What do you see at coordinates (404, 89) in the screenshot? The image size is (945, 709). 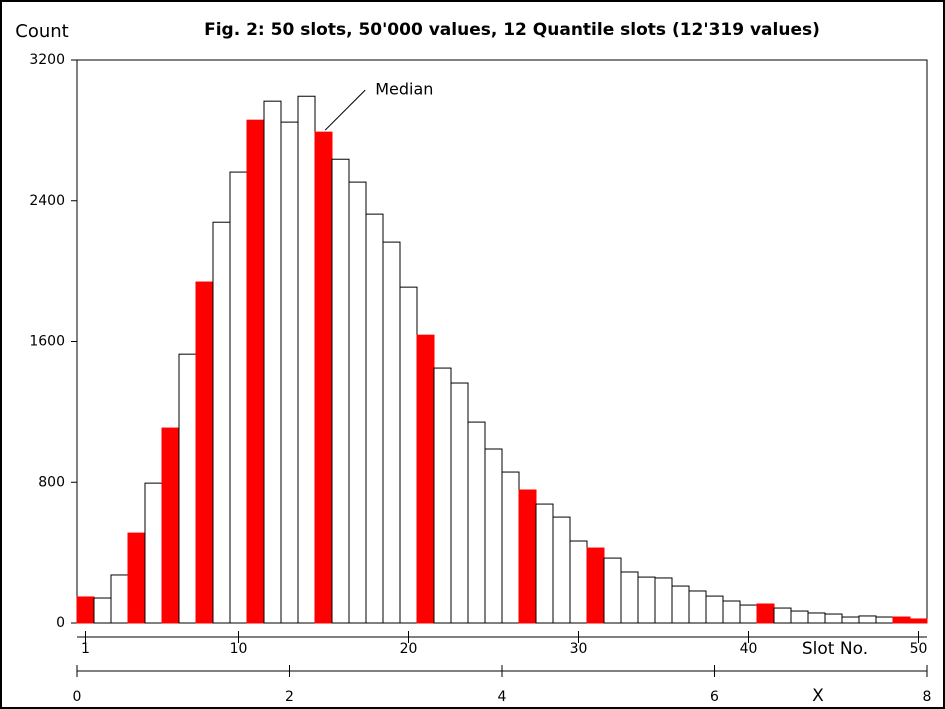 I see `annotation: Median` at bounding box center [404, 89].